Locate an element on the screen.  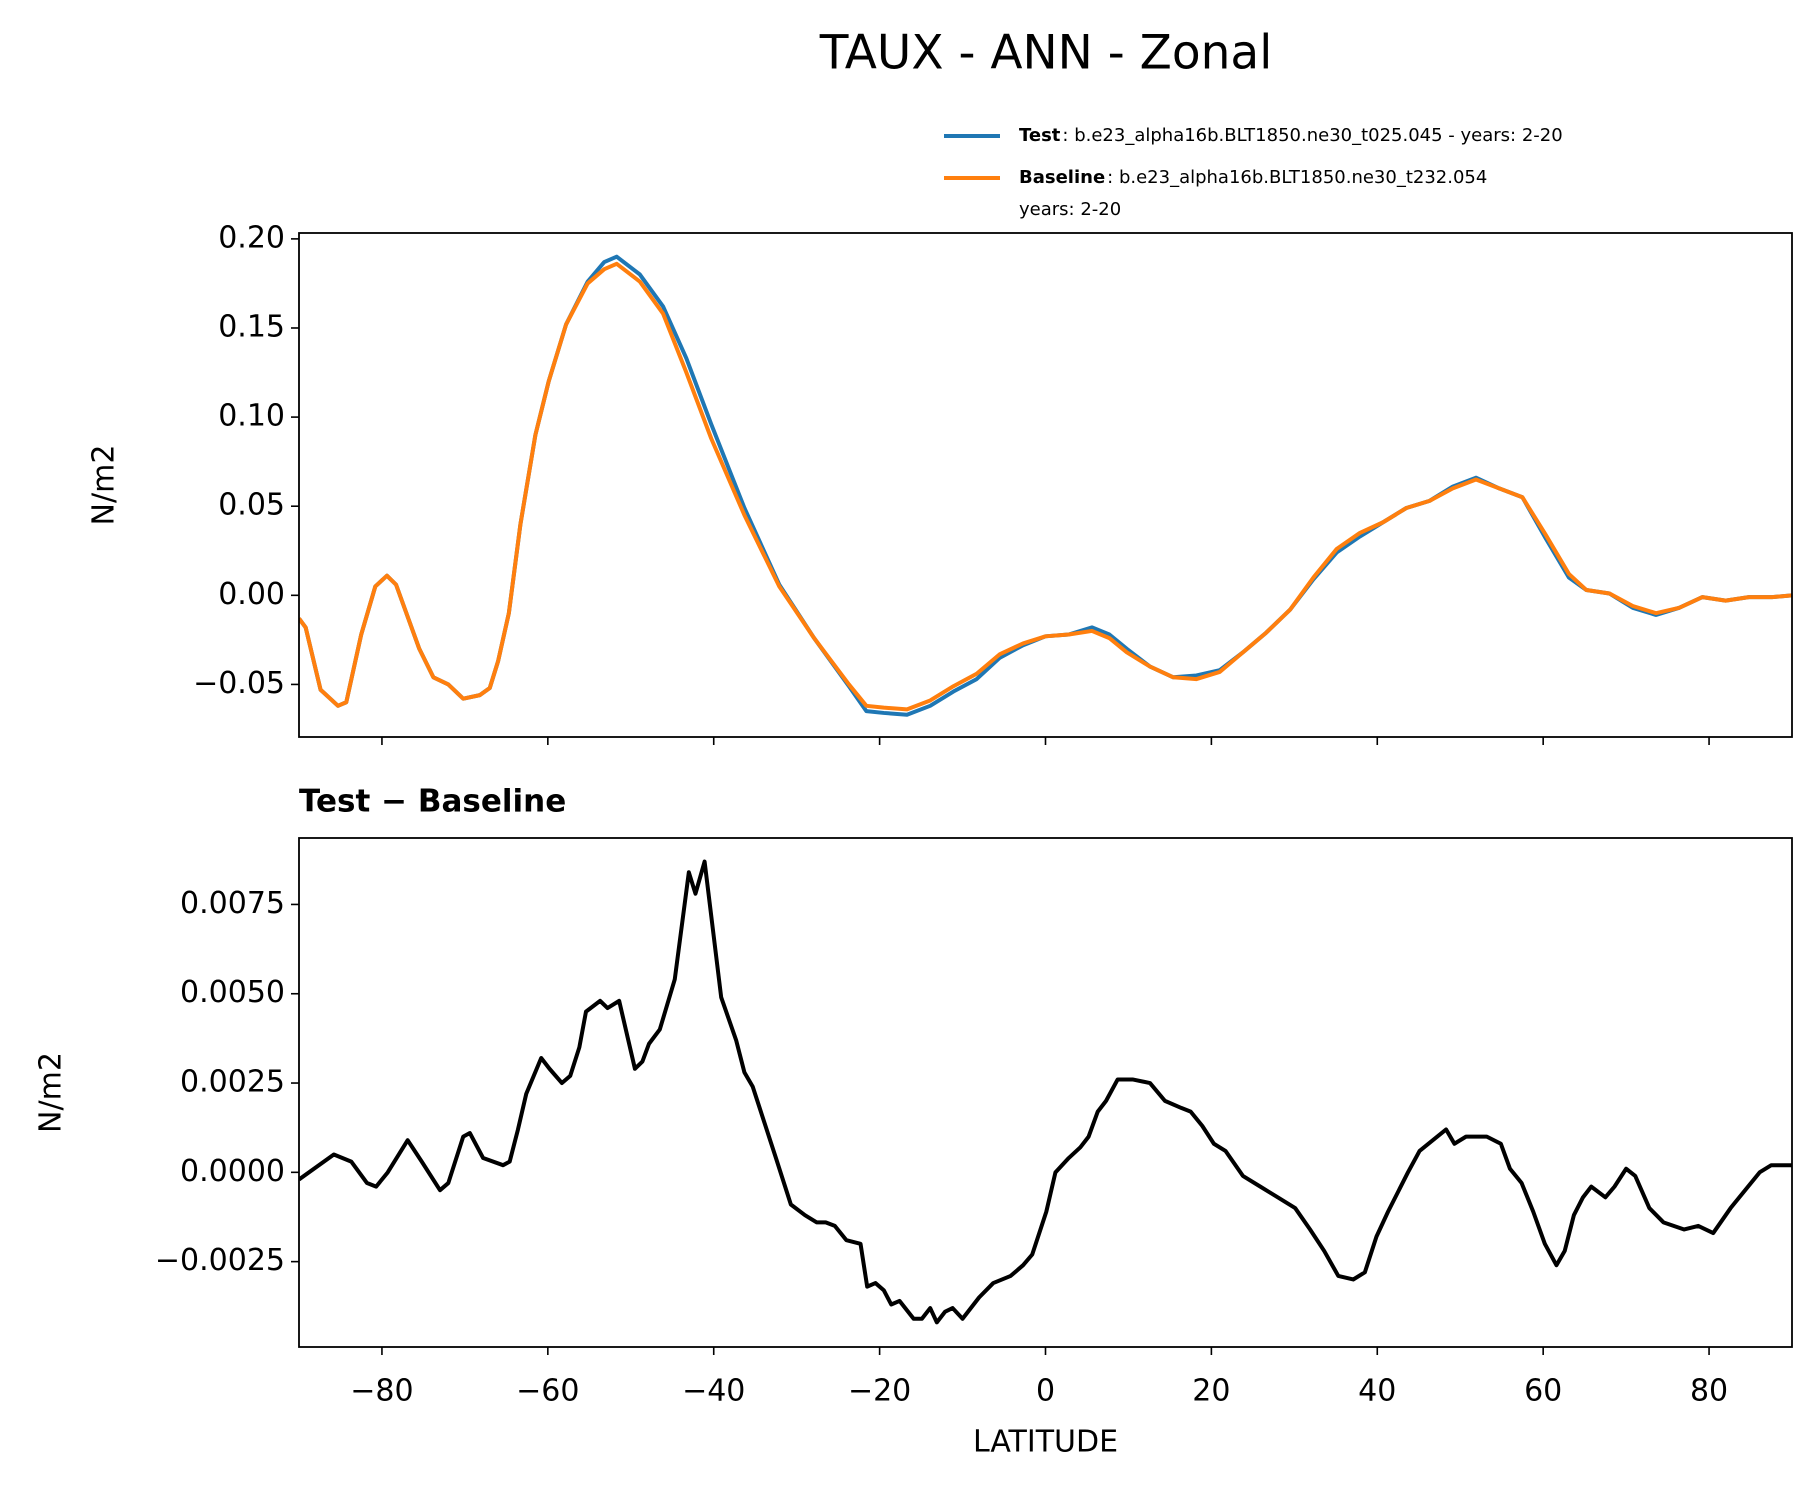
y-tick-label: −0.0025 is located at coordinates (220, 1260).